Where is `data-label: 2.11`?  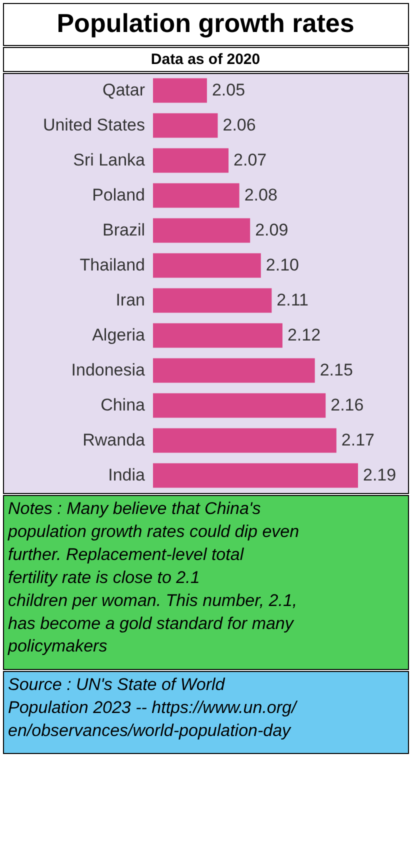
data-label: 2.11 is located at coordinates (292, 300).